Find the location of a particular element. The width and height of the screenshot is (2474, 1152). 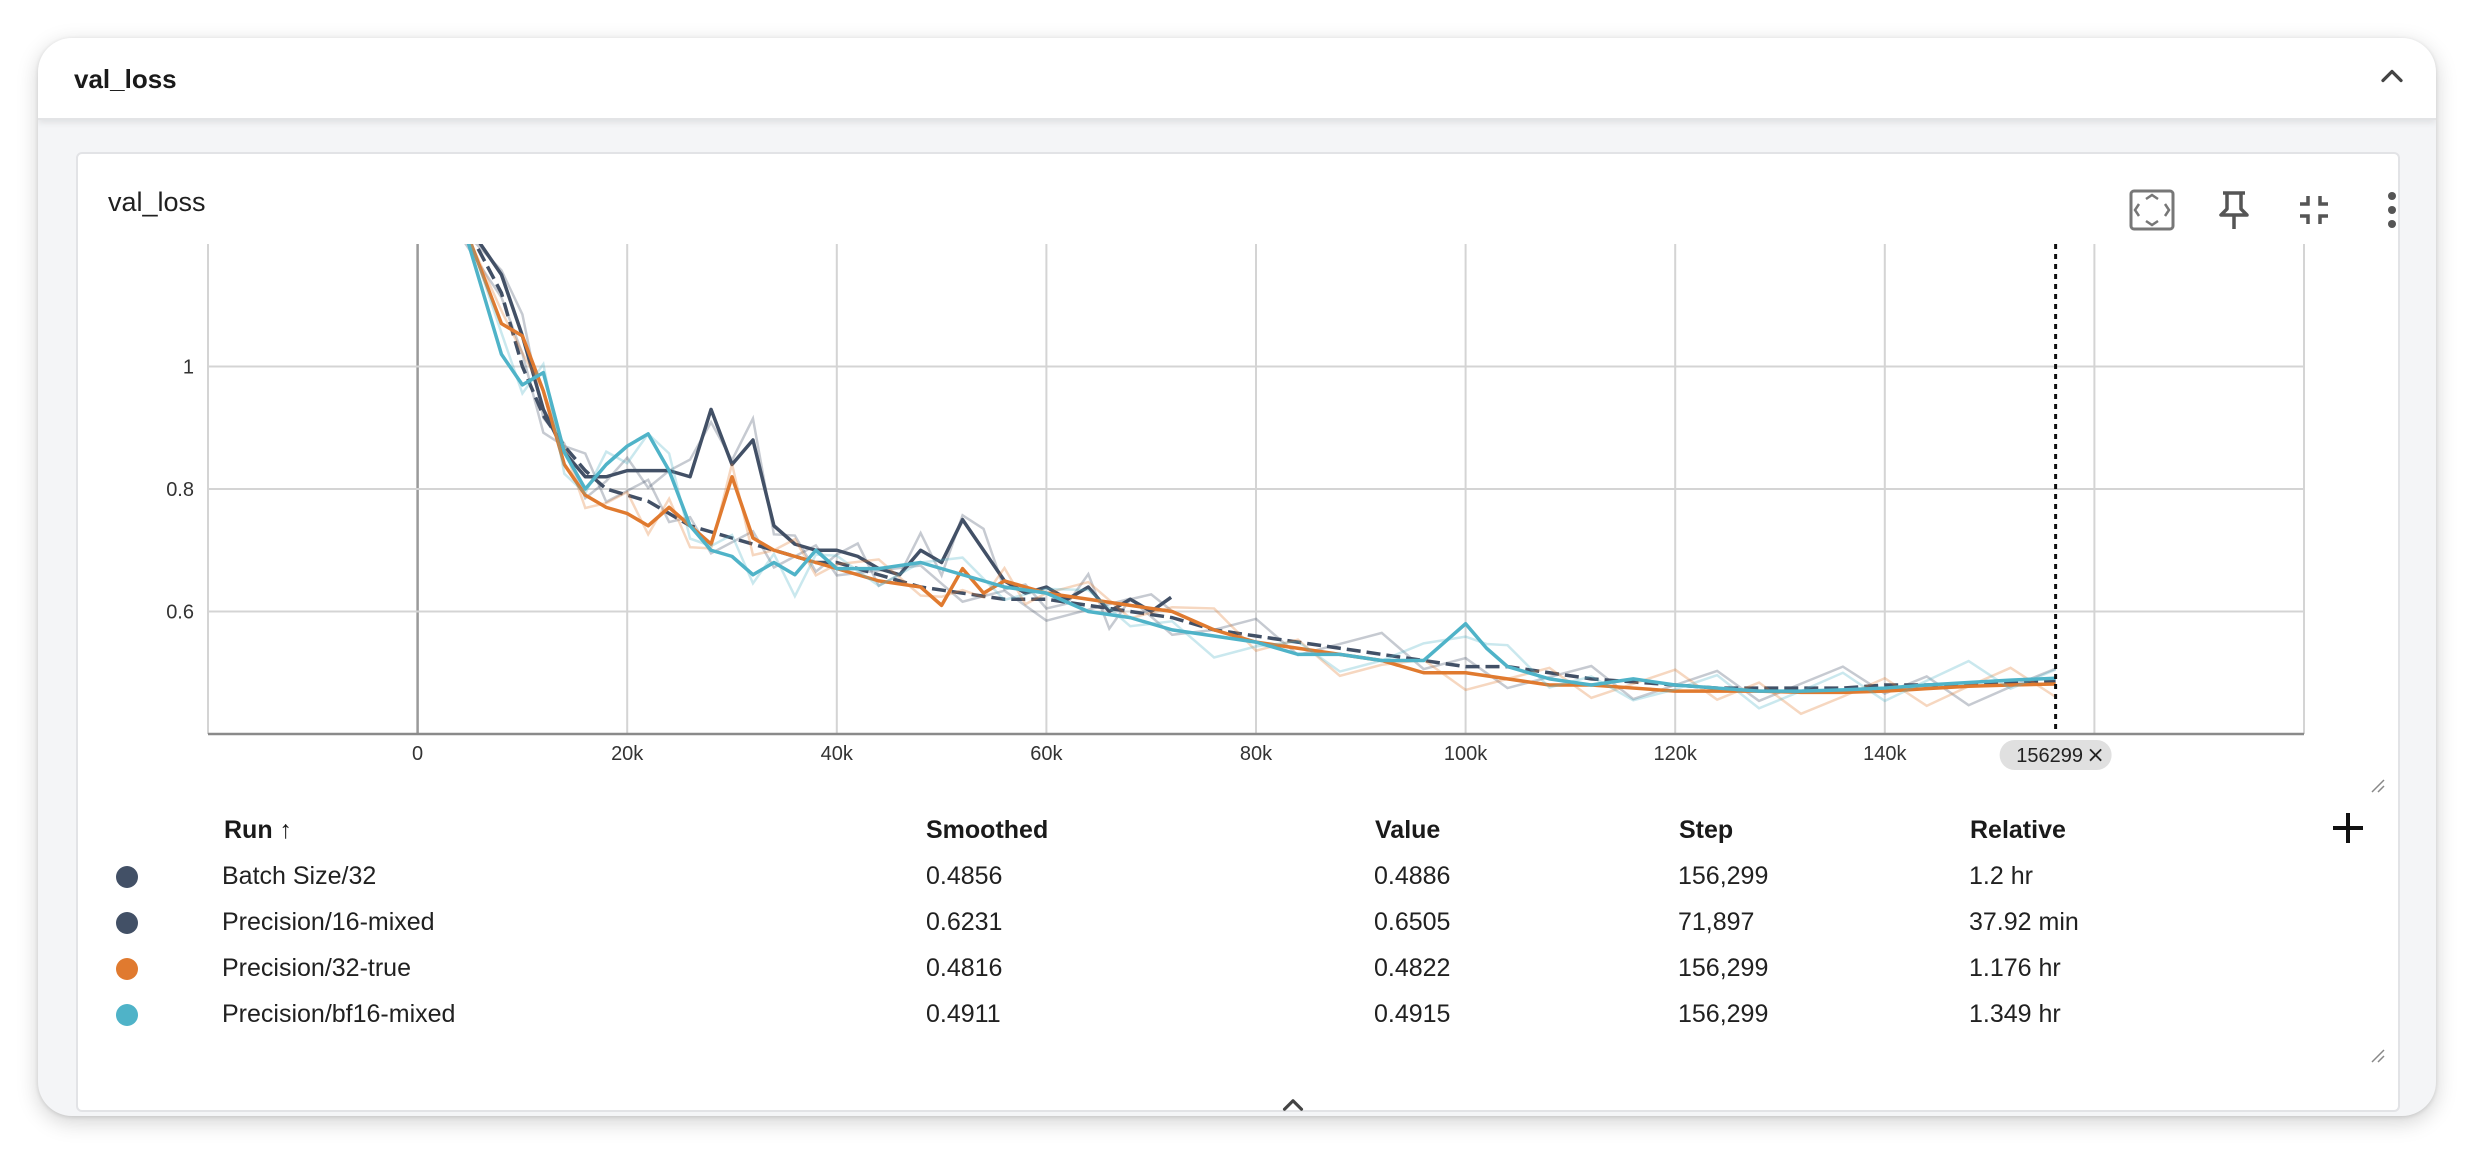

legend-header-smoothed: Smoothed is located at coordinates (987, 830).